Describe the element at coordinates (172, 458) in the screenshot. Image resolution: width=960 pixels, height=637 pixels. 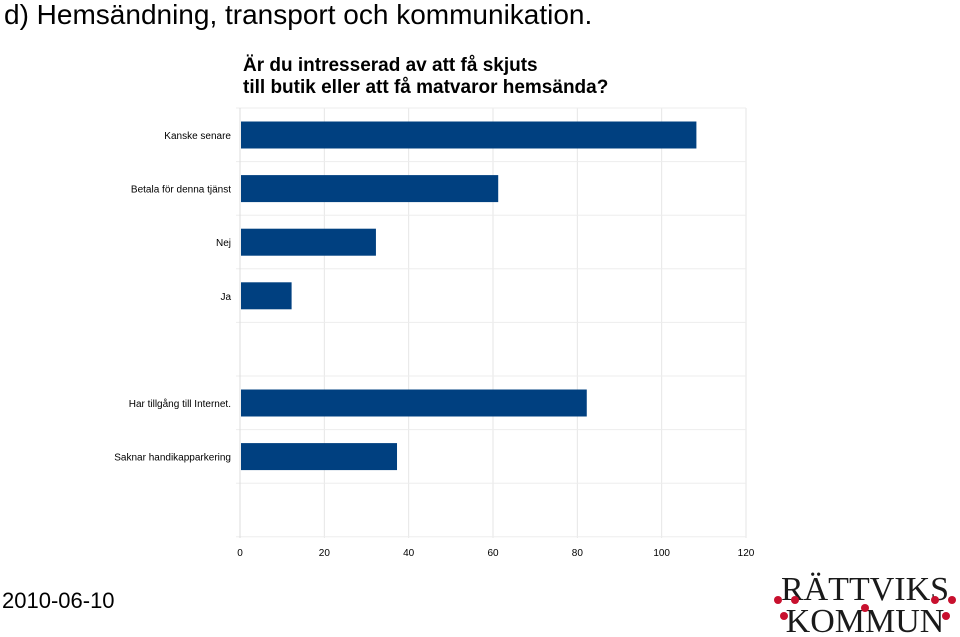
I see `category-label: Saknar handikapparkering` at that location.